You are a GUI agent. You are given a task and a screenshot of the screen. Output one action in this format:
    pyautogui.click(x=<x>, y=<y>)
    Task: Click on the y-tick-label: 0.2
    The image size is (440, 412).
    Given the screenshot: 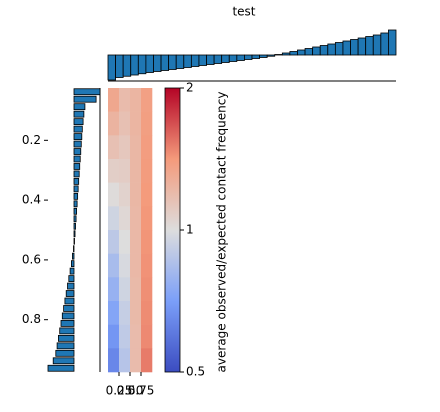 What is the action you would take?
    pyautogui.click(x=31, y=140)
    